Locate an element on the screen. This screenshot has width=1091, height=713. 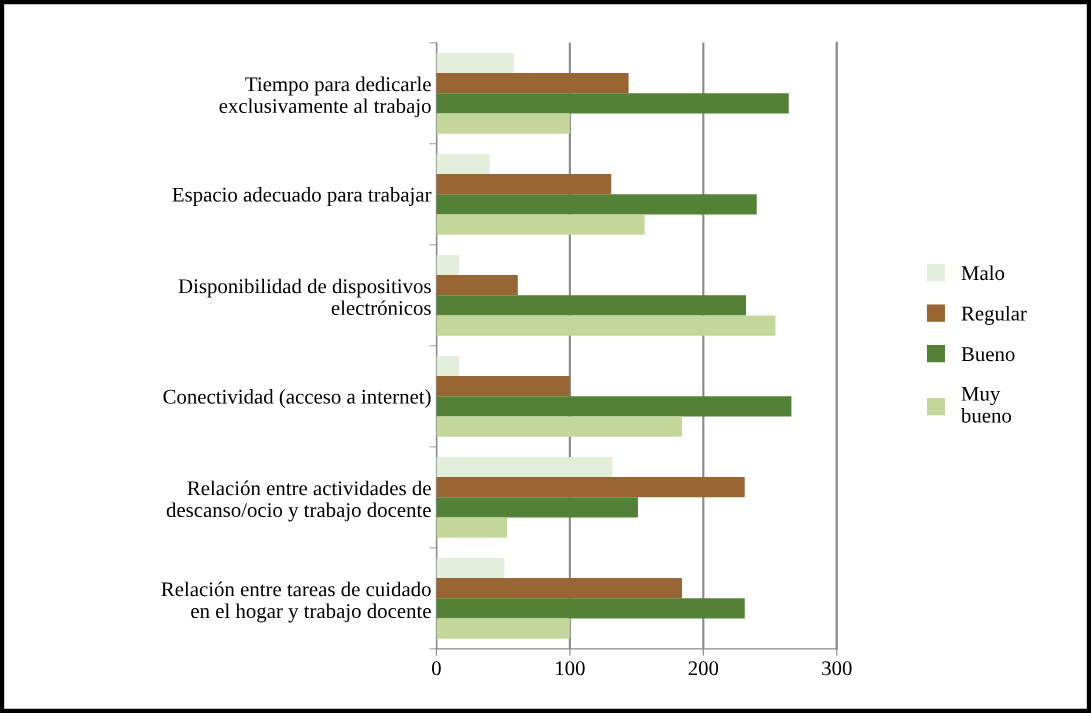
x-tick-label: 0 is located at coordinates (436, 668).